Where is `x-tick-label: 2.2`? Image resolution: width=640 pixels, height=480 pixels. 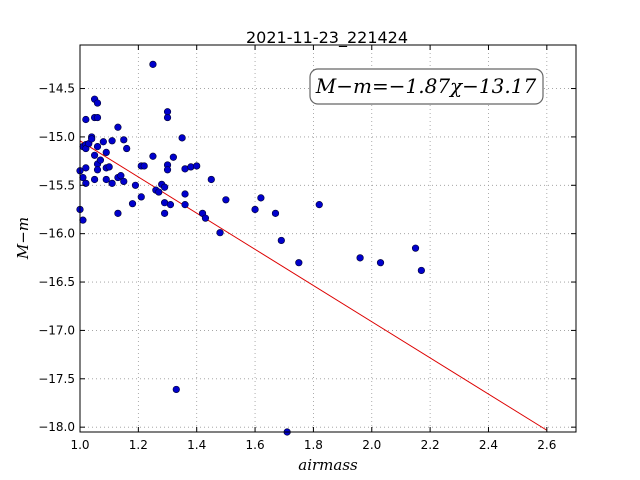
x-tick-label: 2.2 is located at coordinates (430, 445).